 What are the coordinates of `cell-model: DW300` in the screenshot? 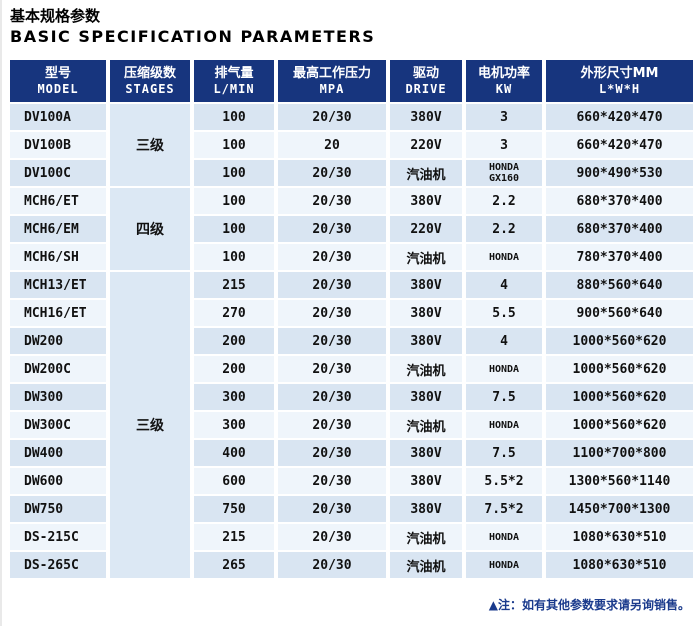 It's located at (58, 397).